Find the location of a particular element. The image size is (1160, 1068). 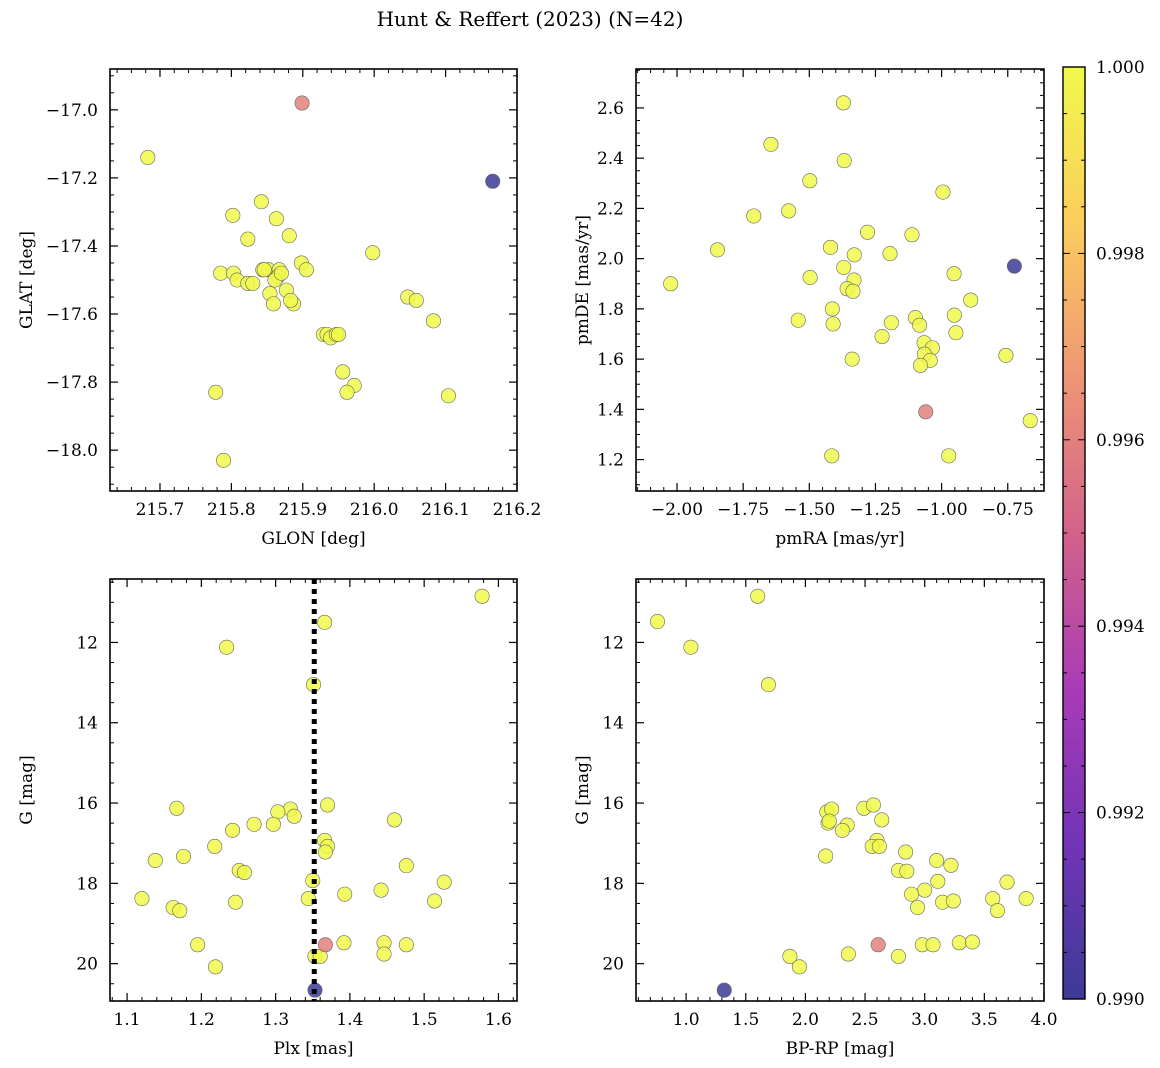

y-tick-label: 14 is located at coordinates (613, 724).